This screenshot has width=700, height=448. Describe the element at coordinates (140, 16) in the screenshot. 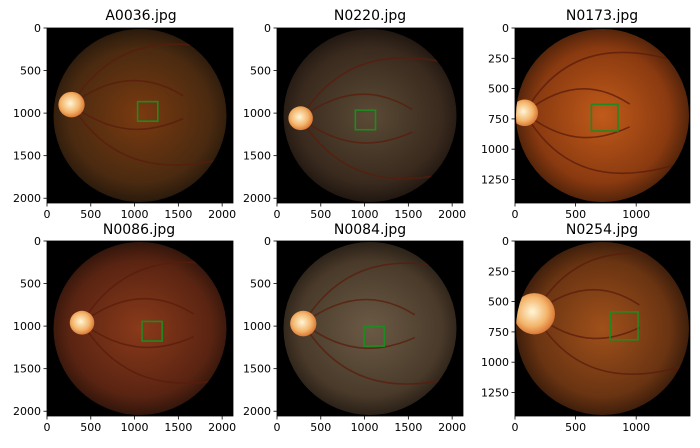

I see `panel-1-title: A0036.jpg` at that location.